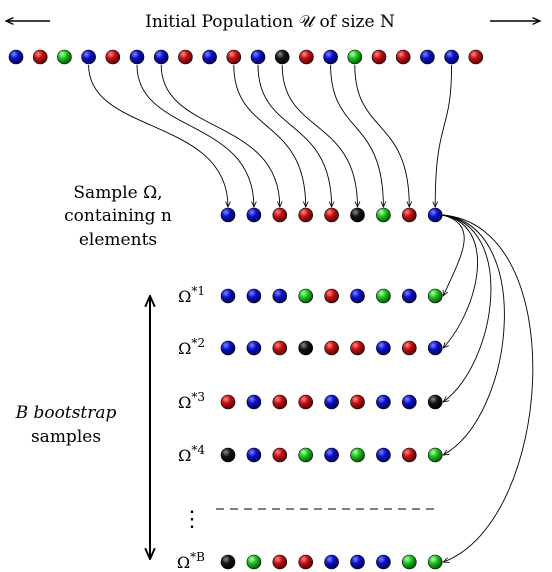 The width and height of the screenshot is (552, 572). What do you see at coordinates (191, 347) in the screenshot?
I see `bootstrap-row-label: Ω*2` at bounding box center [191, 347].